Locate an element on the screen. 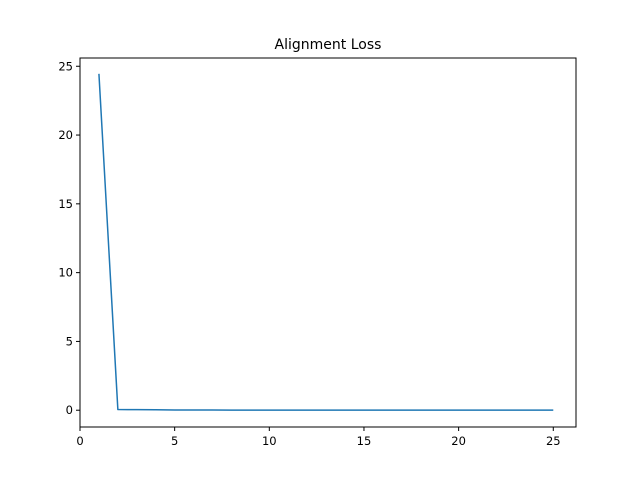 Image resolution: width=640 pixels, height=480 pixels. x-tick-label: 25 is located at coordinates (553, 441).